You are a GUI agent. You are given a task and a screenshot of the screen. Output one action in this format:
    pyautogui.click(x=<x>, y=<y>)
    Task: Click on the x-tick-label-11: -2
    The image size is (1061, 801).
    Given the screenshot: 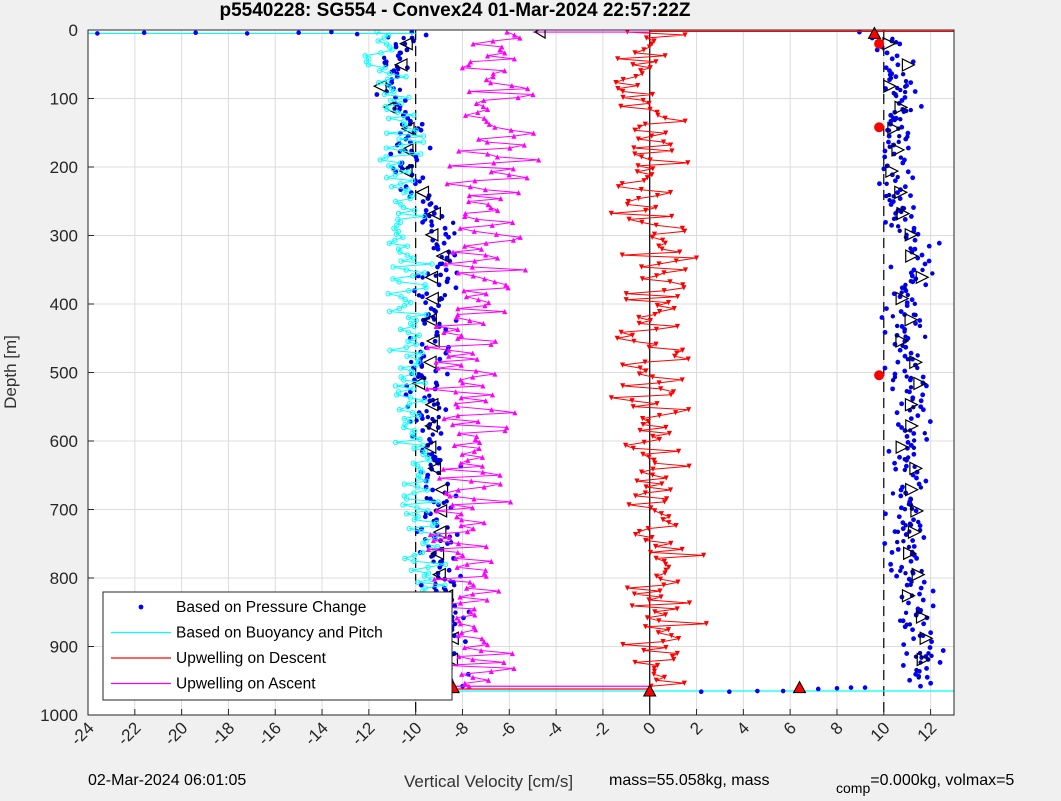 What is the action you would take?
    pyautogui.click(x=601, y=730)
    